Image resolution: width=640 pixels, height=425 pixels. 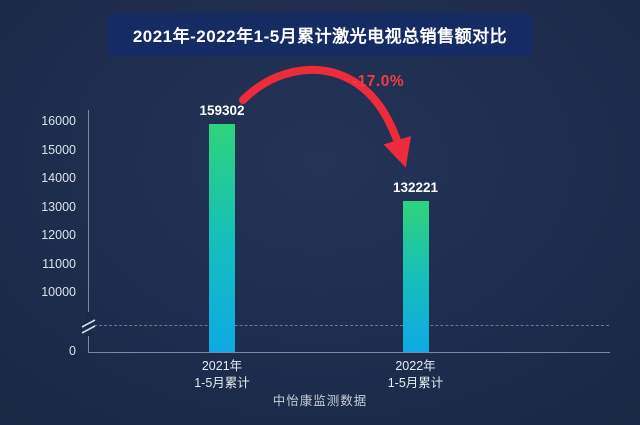 I want to click on y-tick-label: 14000, so click(x=58, y=178).